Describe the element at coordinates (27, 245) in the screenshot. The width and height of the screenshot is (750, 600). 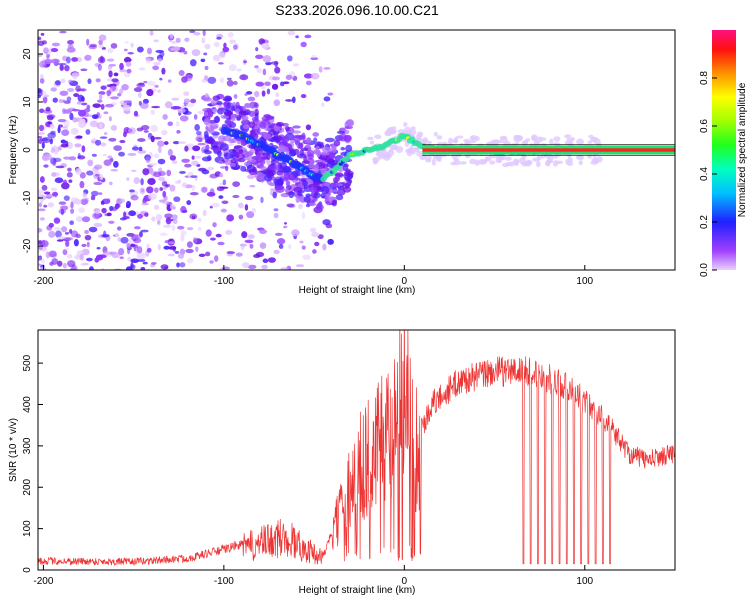
I see `spectrogram-ytick-label: -20` at that location.